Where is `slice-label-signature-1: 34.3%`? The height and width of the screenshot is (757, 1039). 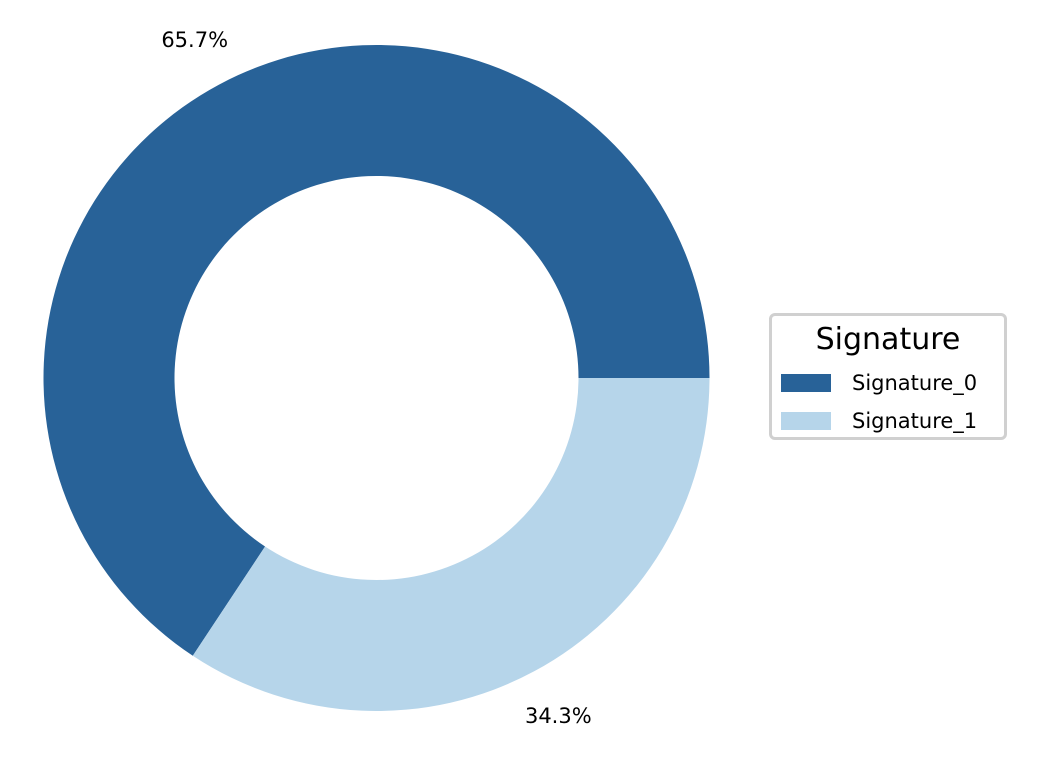 slice-label-signature-1: 34.3% is located at coordinates (558, 716).